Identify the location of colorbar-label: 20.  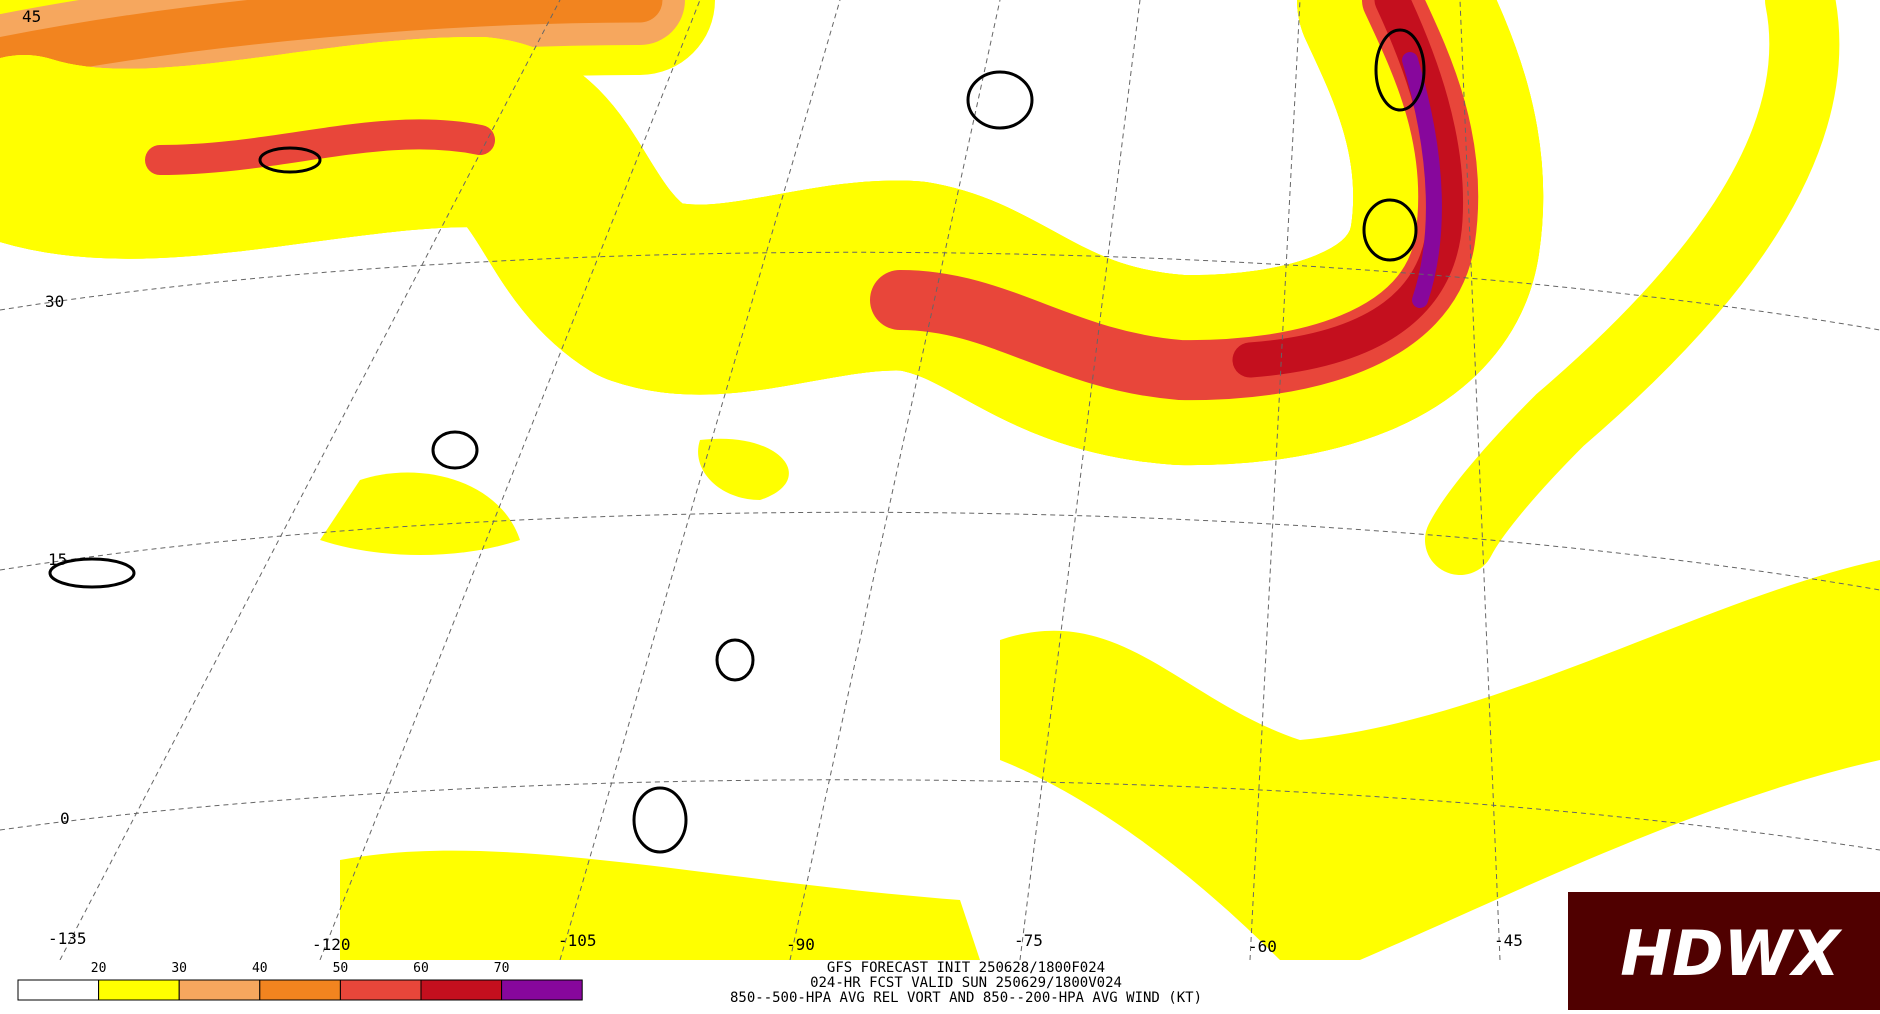
(99, 968).